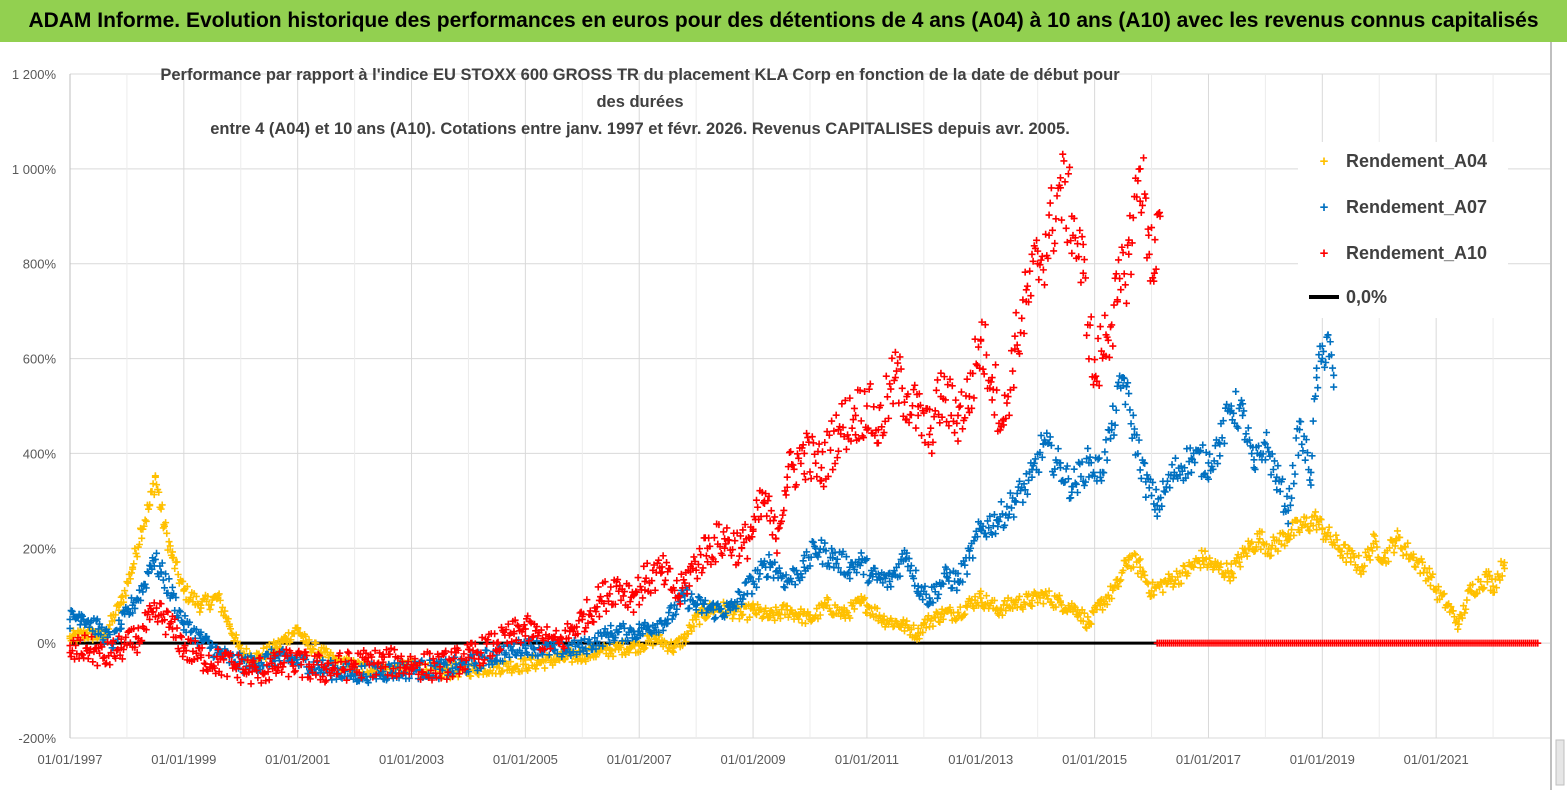  What do you see at coordinates (1417, 252) in the screenshot?
I see `legend-label-a10: Rendement_A10` at bounding box center [1417, 252].